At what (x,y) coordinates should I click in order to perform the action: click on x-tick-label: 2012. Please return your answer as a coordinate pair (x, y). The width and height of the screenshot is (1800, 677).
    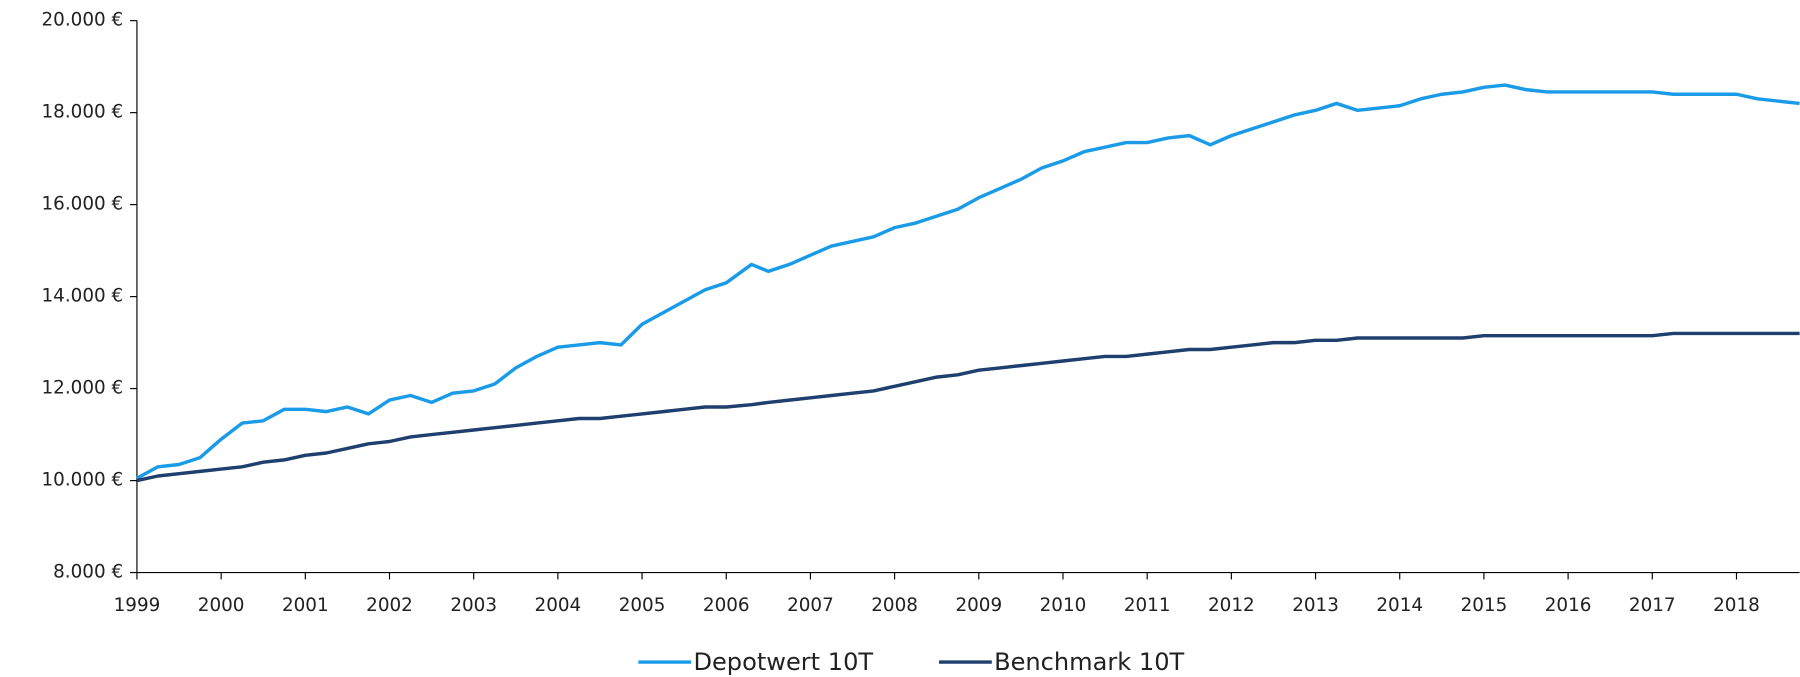
    Looking at the image, I should click on (1231, 605).